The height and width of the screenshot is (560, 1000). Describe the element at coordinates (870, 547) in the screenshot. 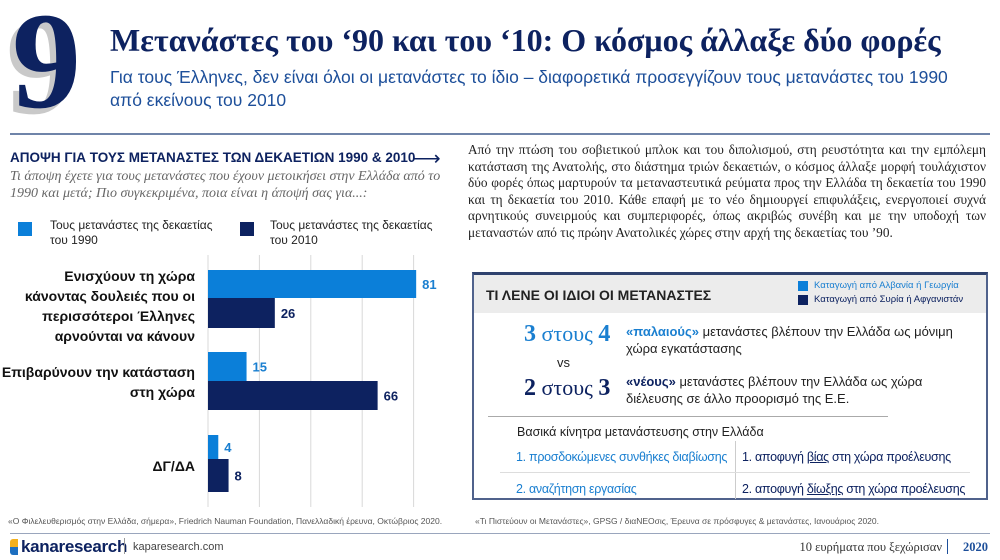

I see `footer-tagline: 10 ευρήματα που ξεχώρισαν` at that location.